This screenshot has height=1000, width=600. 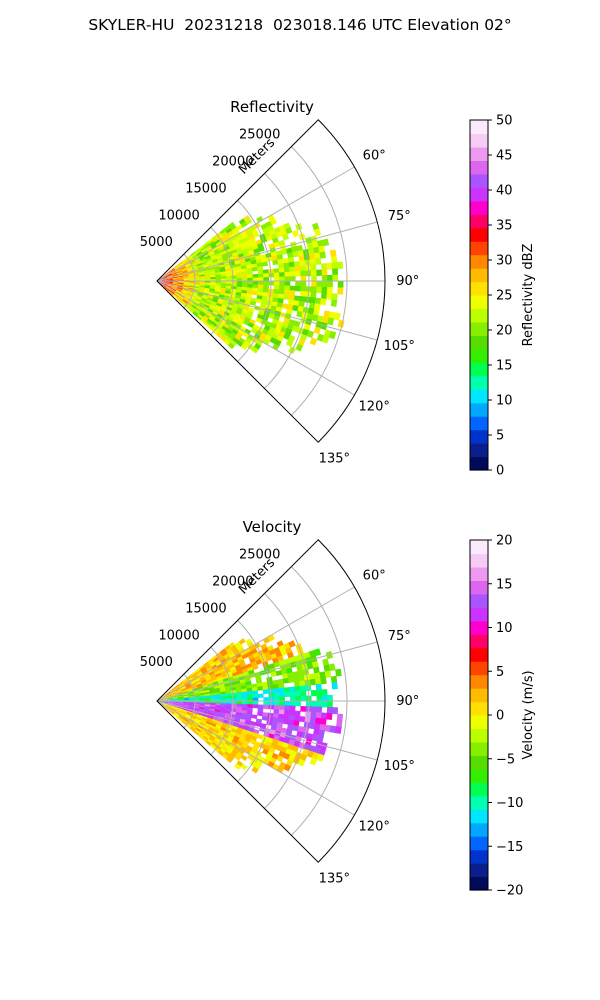 What do you see at coordinates (479, 600) in the screenshot?
I see `colorbar-swatch` at bounding box center [479, 600].